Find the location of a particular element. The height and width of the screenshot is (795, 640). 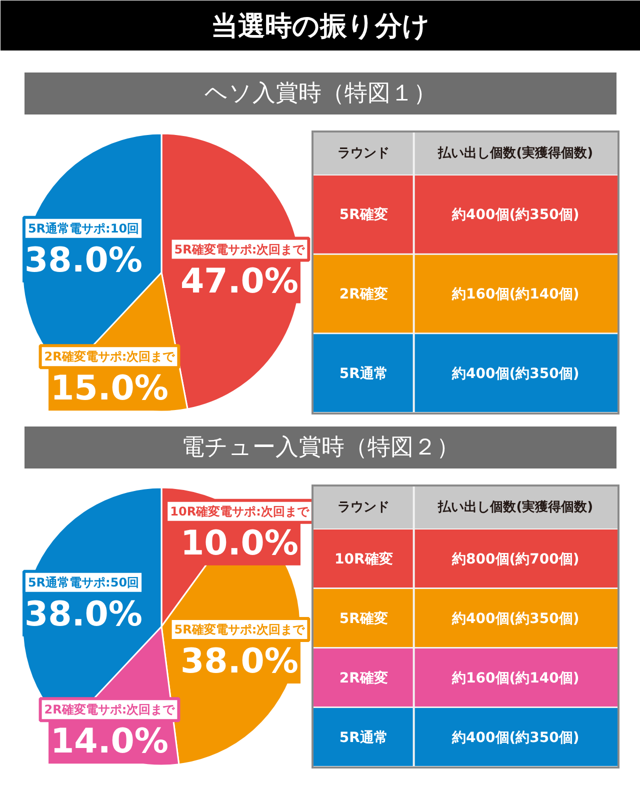

chart-title: 電チュー入賞時（特図２） is located at coordinates (321, 447).